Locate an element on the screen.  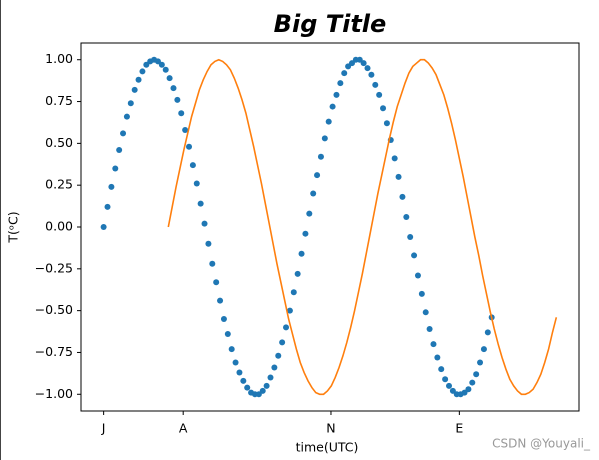
y-tick-label: −0.50 is located at coordinates (54, 309).